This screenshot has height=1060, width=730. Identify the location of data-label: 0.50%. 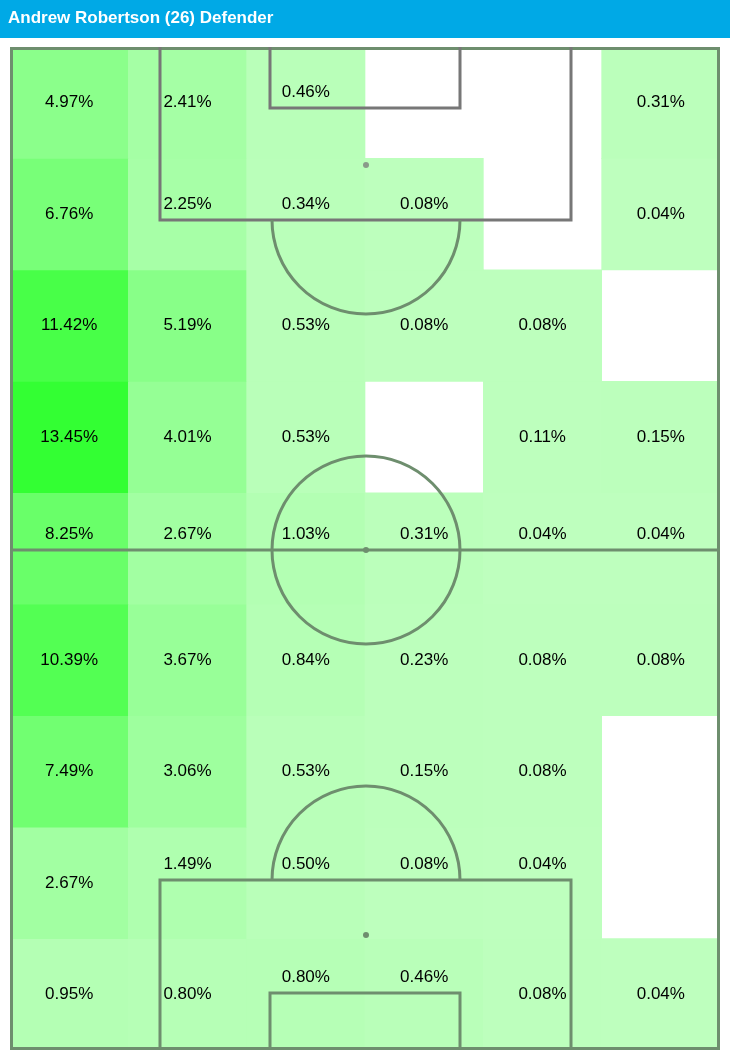
(305, 863).